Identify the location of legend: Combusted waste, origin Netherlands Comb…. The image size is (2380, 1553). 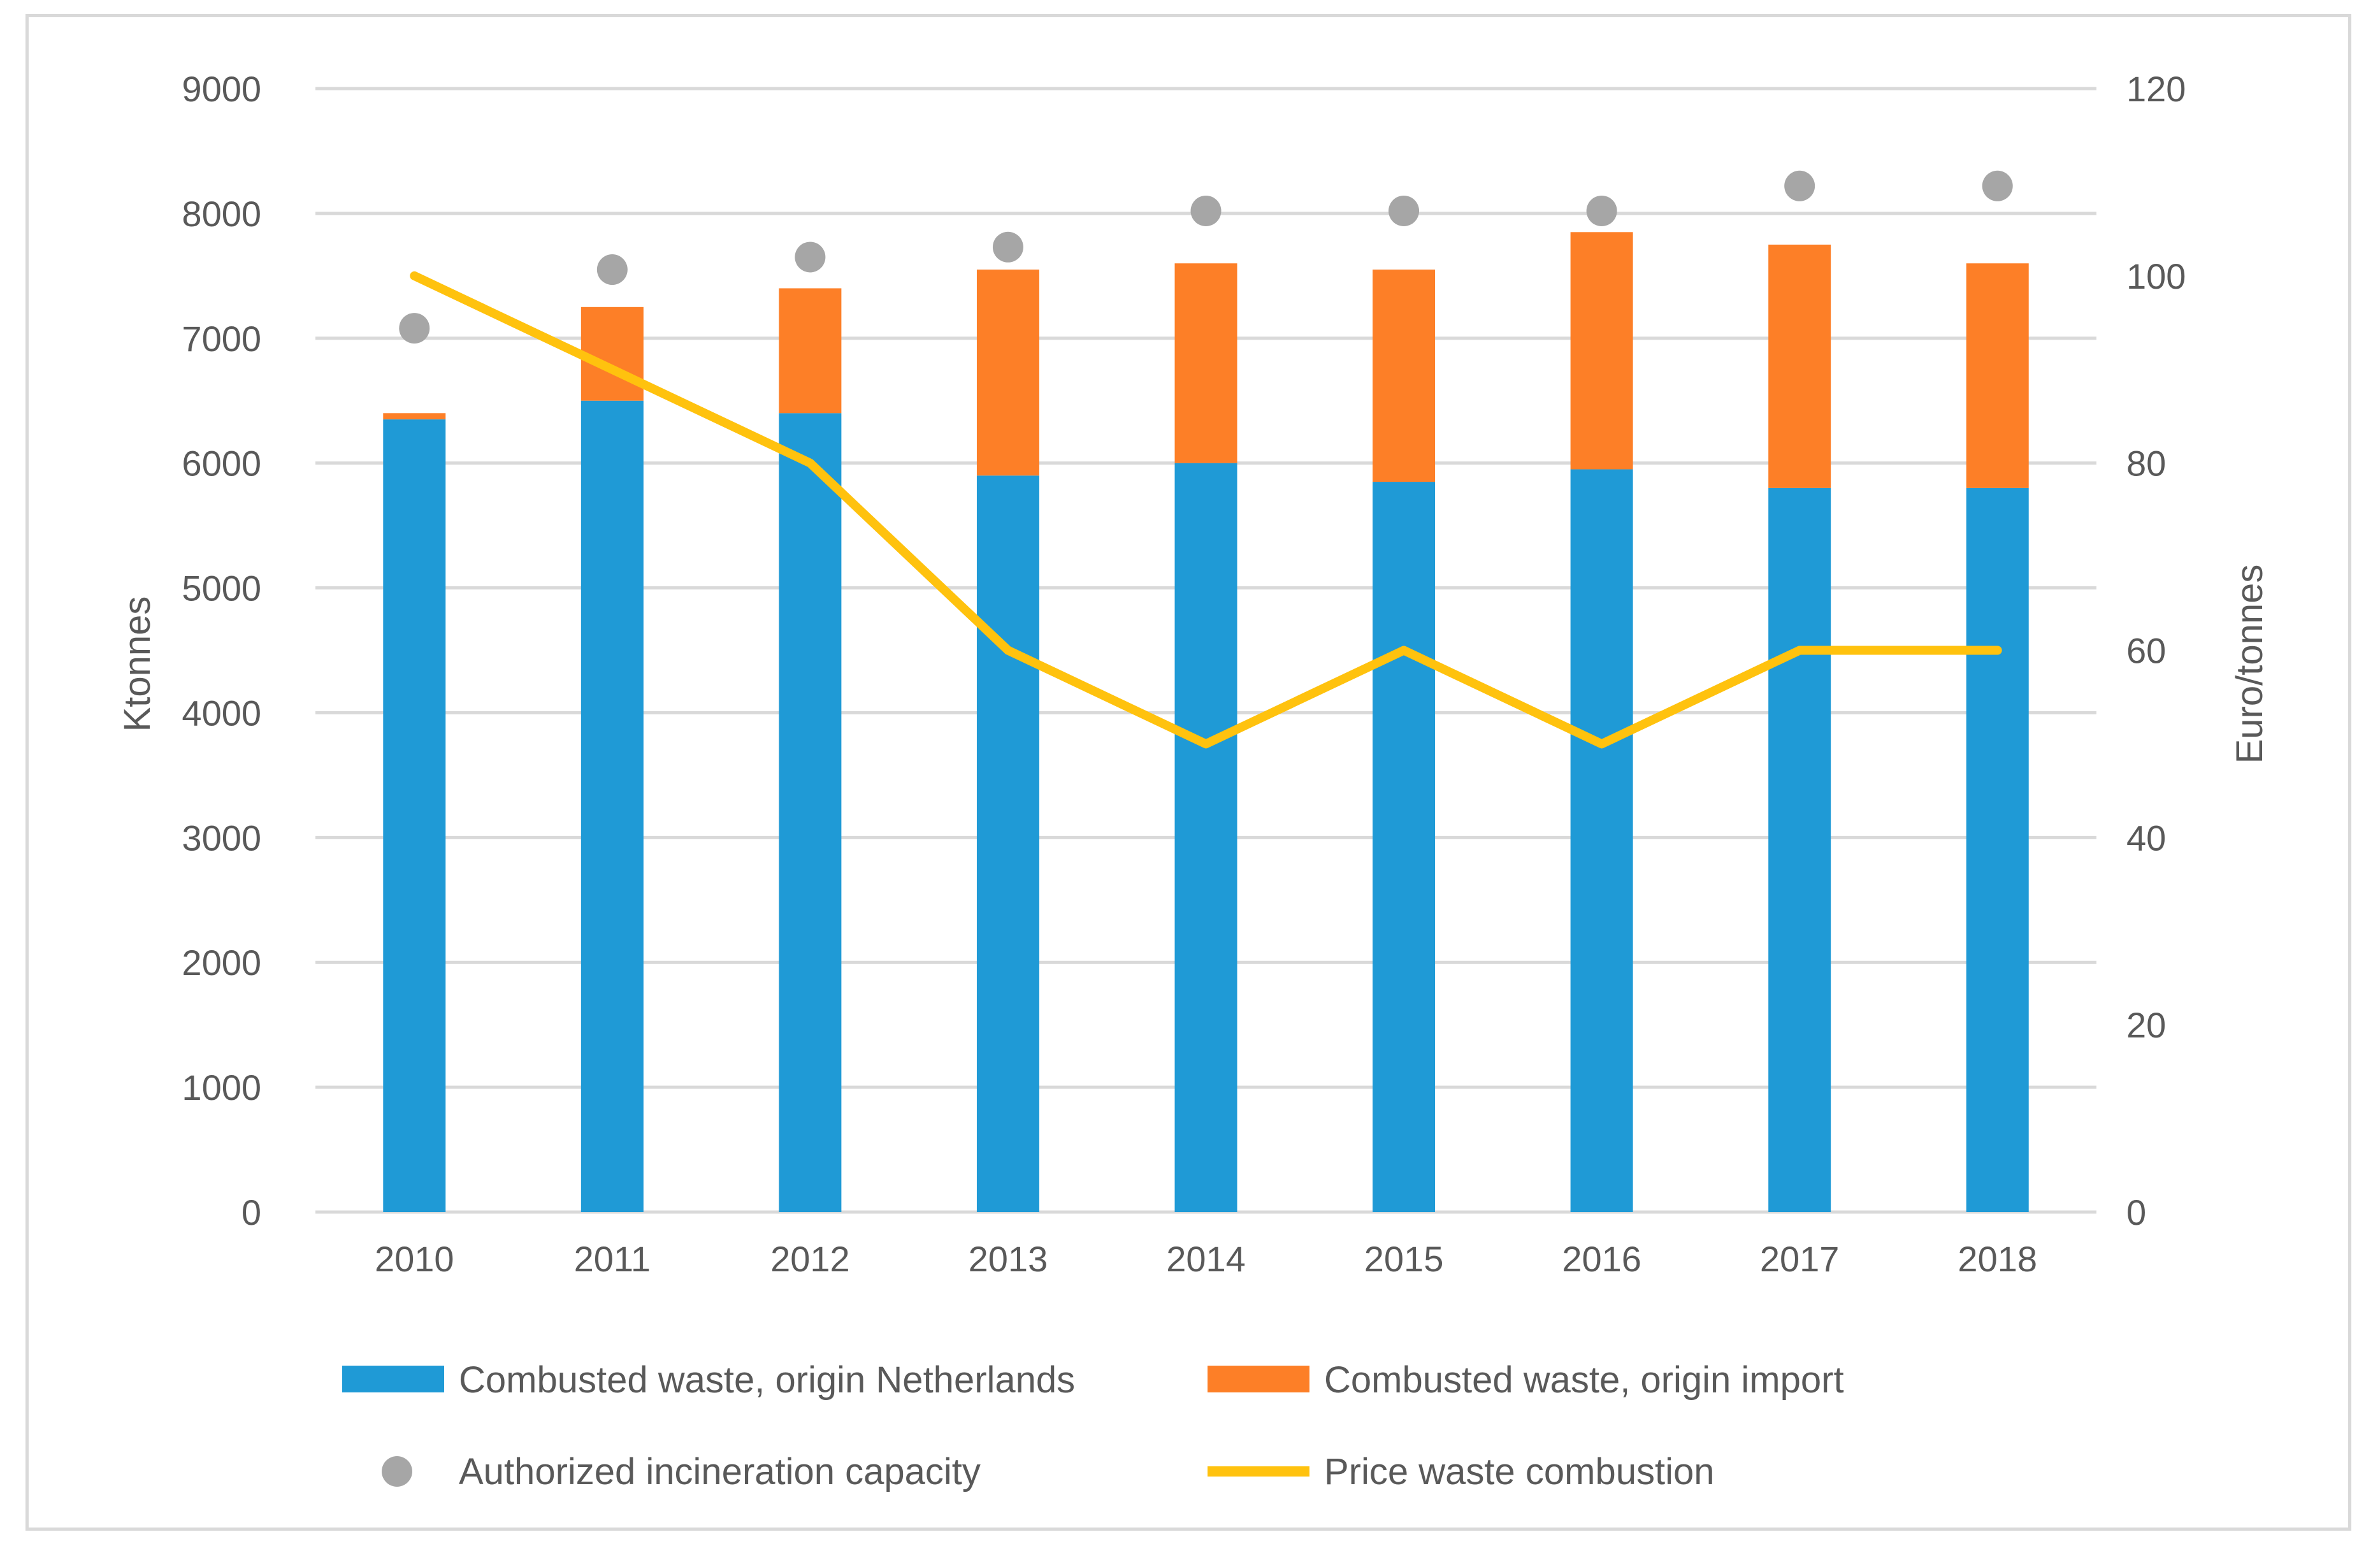
(1093, 1426).